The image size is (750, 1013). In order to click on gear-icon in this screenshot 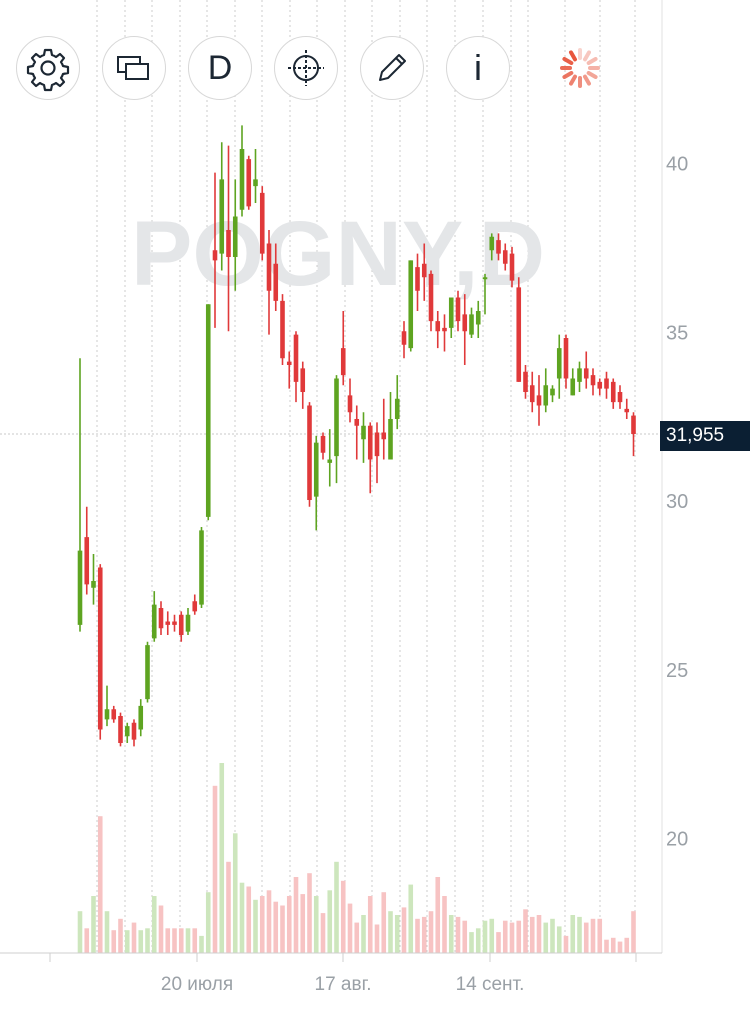, I will do `click(48, 70)`.